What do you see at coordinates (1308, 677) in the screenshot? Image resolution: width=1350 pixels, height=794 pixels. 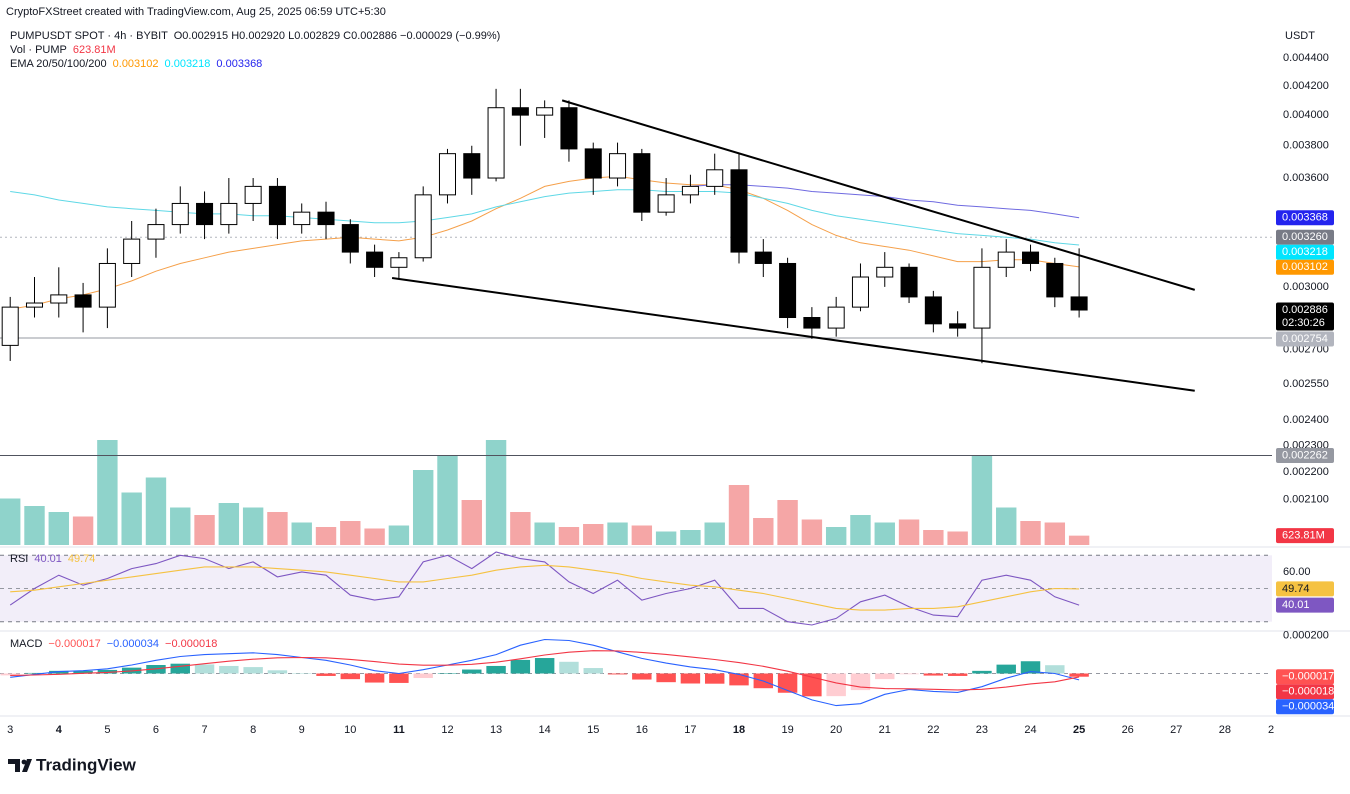 I see `price-tag: −0.000017` at bounding box center [1308, 677].